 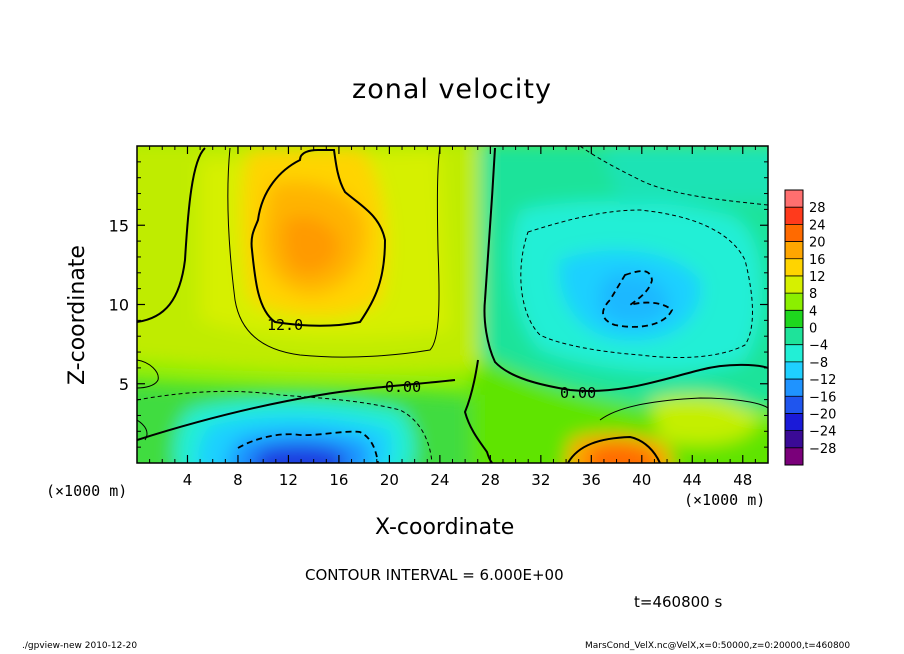 I want to click on colorbar-label: −28, so click(x=822, y=449).